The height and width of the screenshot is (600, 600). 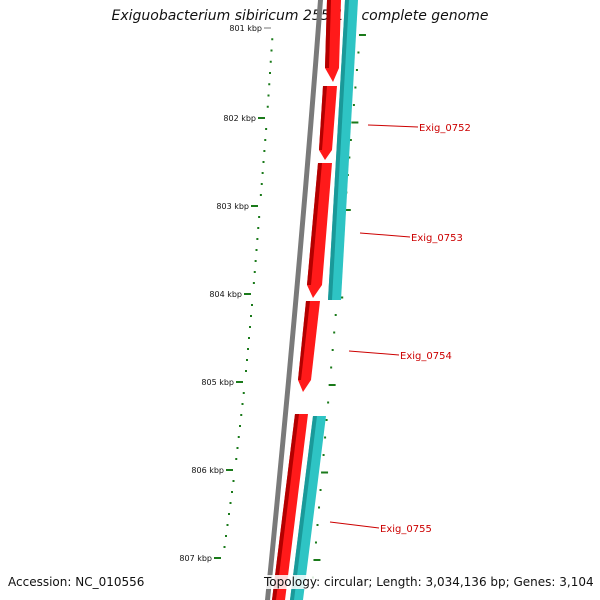 What do you see at coordinates (294, 300) in the screenshot?
I see `genome-backbone` at bounding box center [294, 300].